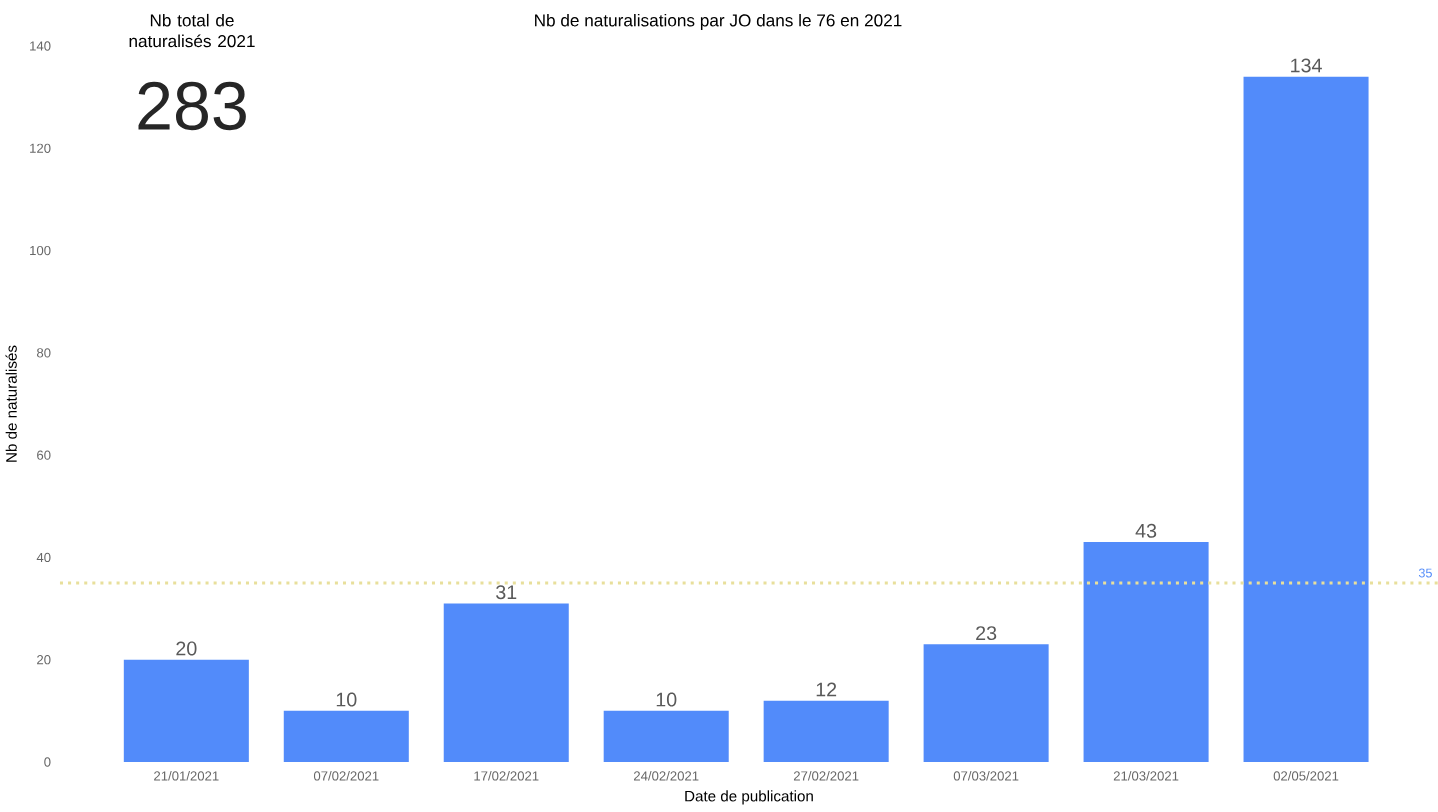 This screenshot has width=1438, height=812. I want to click on x-tick-label: 21/03/2021, so click(1146, 775).